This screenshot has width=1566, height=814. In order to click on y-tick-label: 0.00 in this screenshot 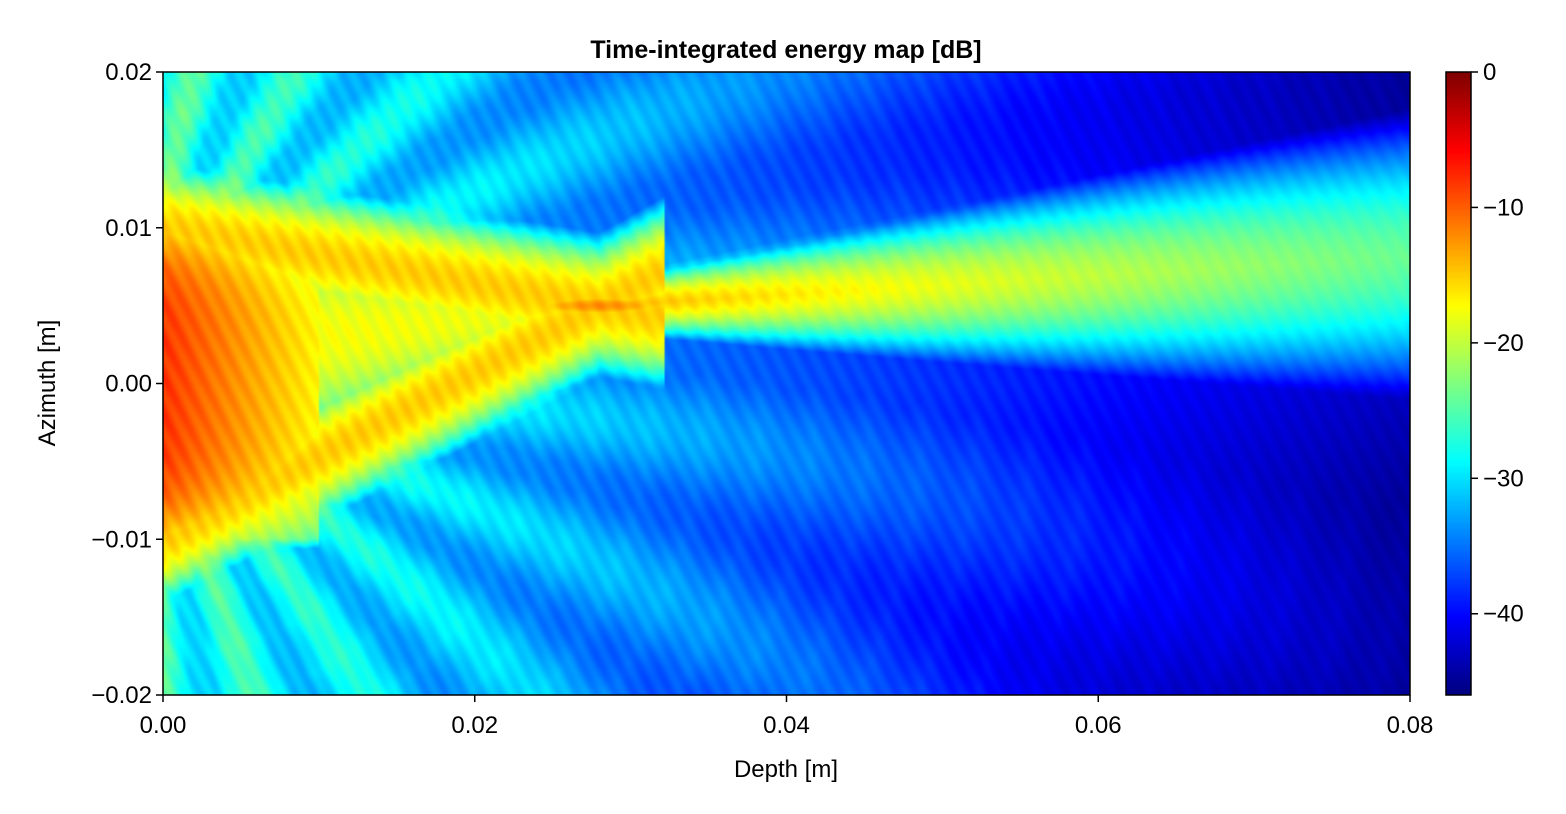, I will do `click(128, 384)`.